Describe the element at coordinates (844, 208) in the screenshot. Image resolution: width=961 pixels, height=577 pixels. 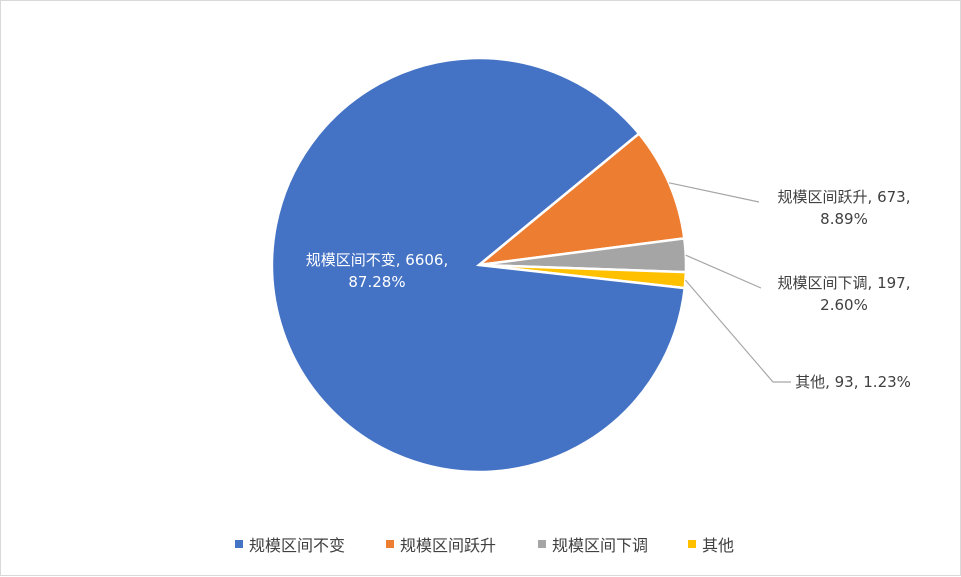
I see `data-label: 规模区间跃升, 673, 8.89%` at that location.